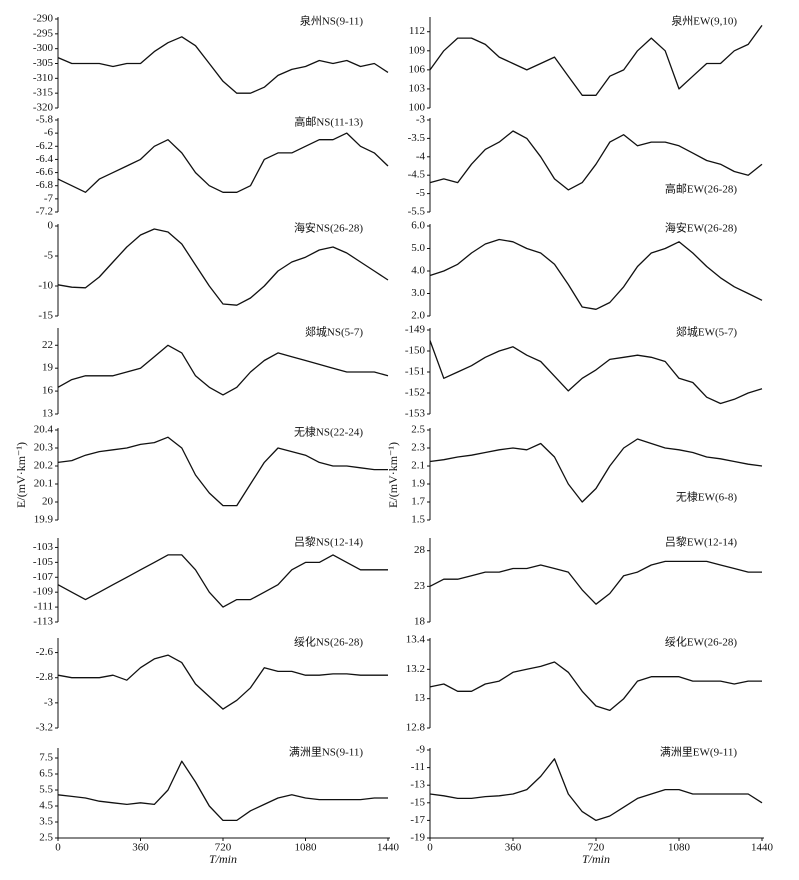 Image resolution: width=799 pixels, height=880 pixels. What do you see at coordinates (417, 838) in the screenshot?
I see `y-tick-label: -19` at bounding box center [417, 838].